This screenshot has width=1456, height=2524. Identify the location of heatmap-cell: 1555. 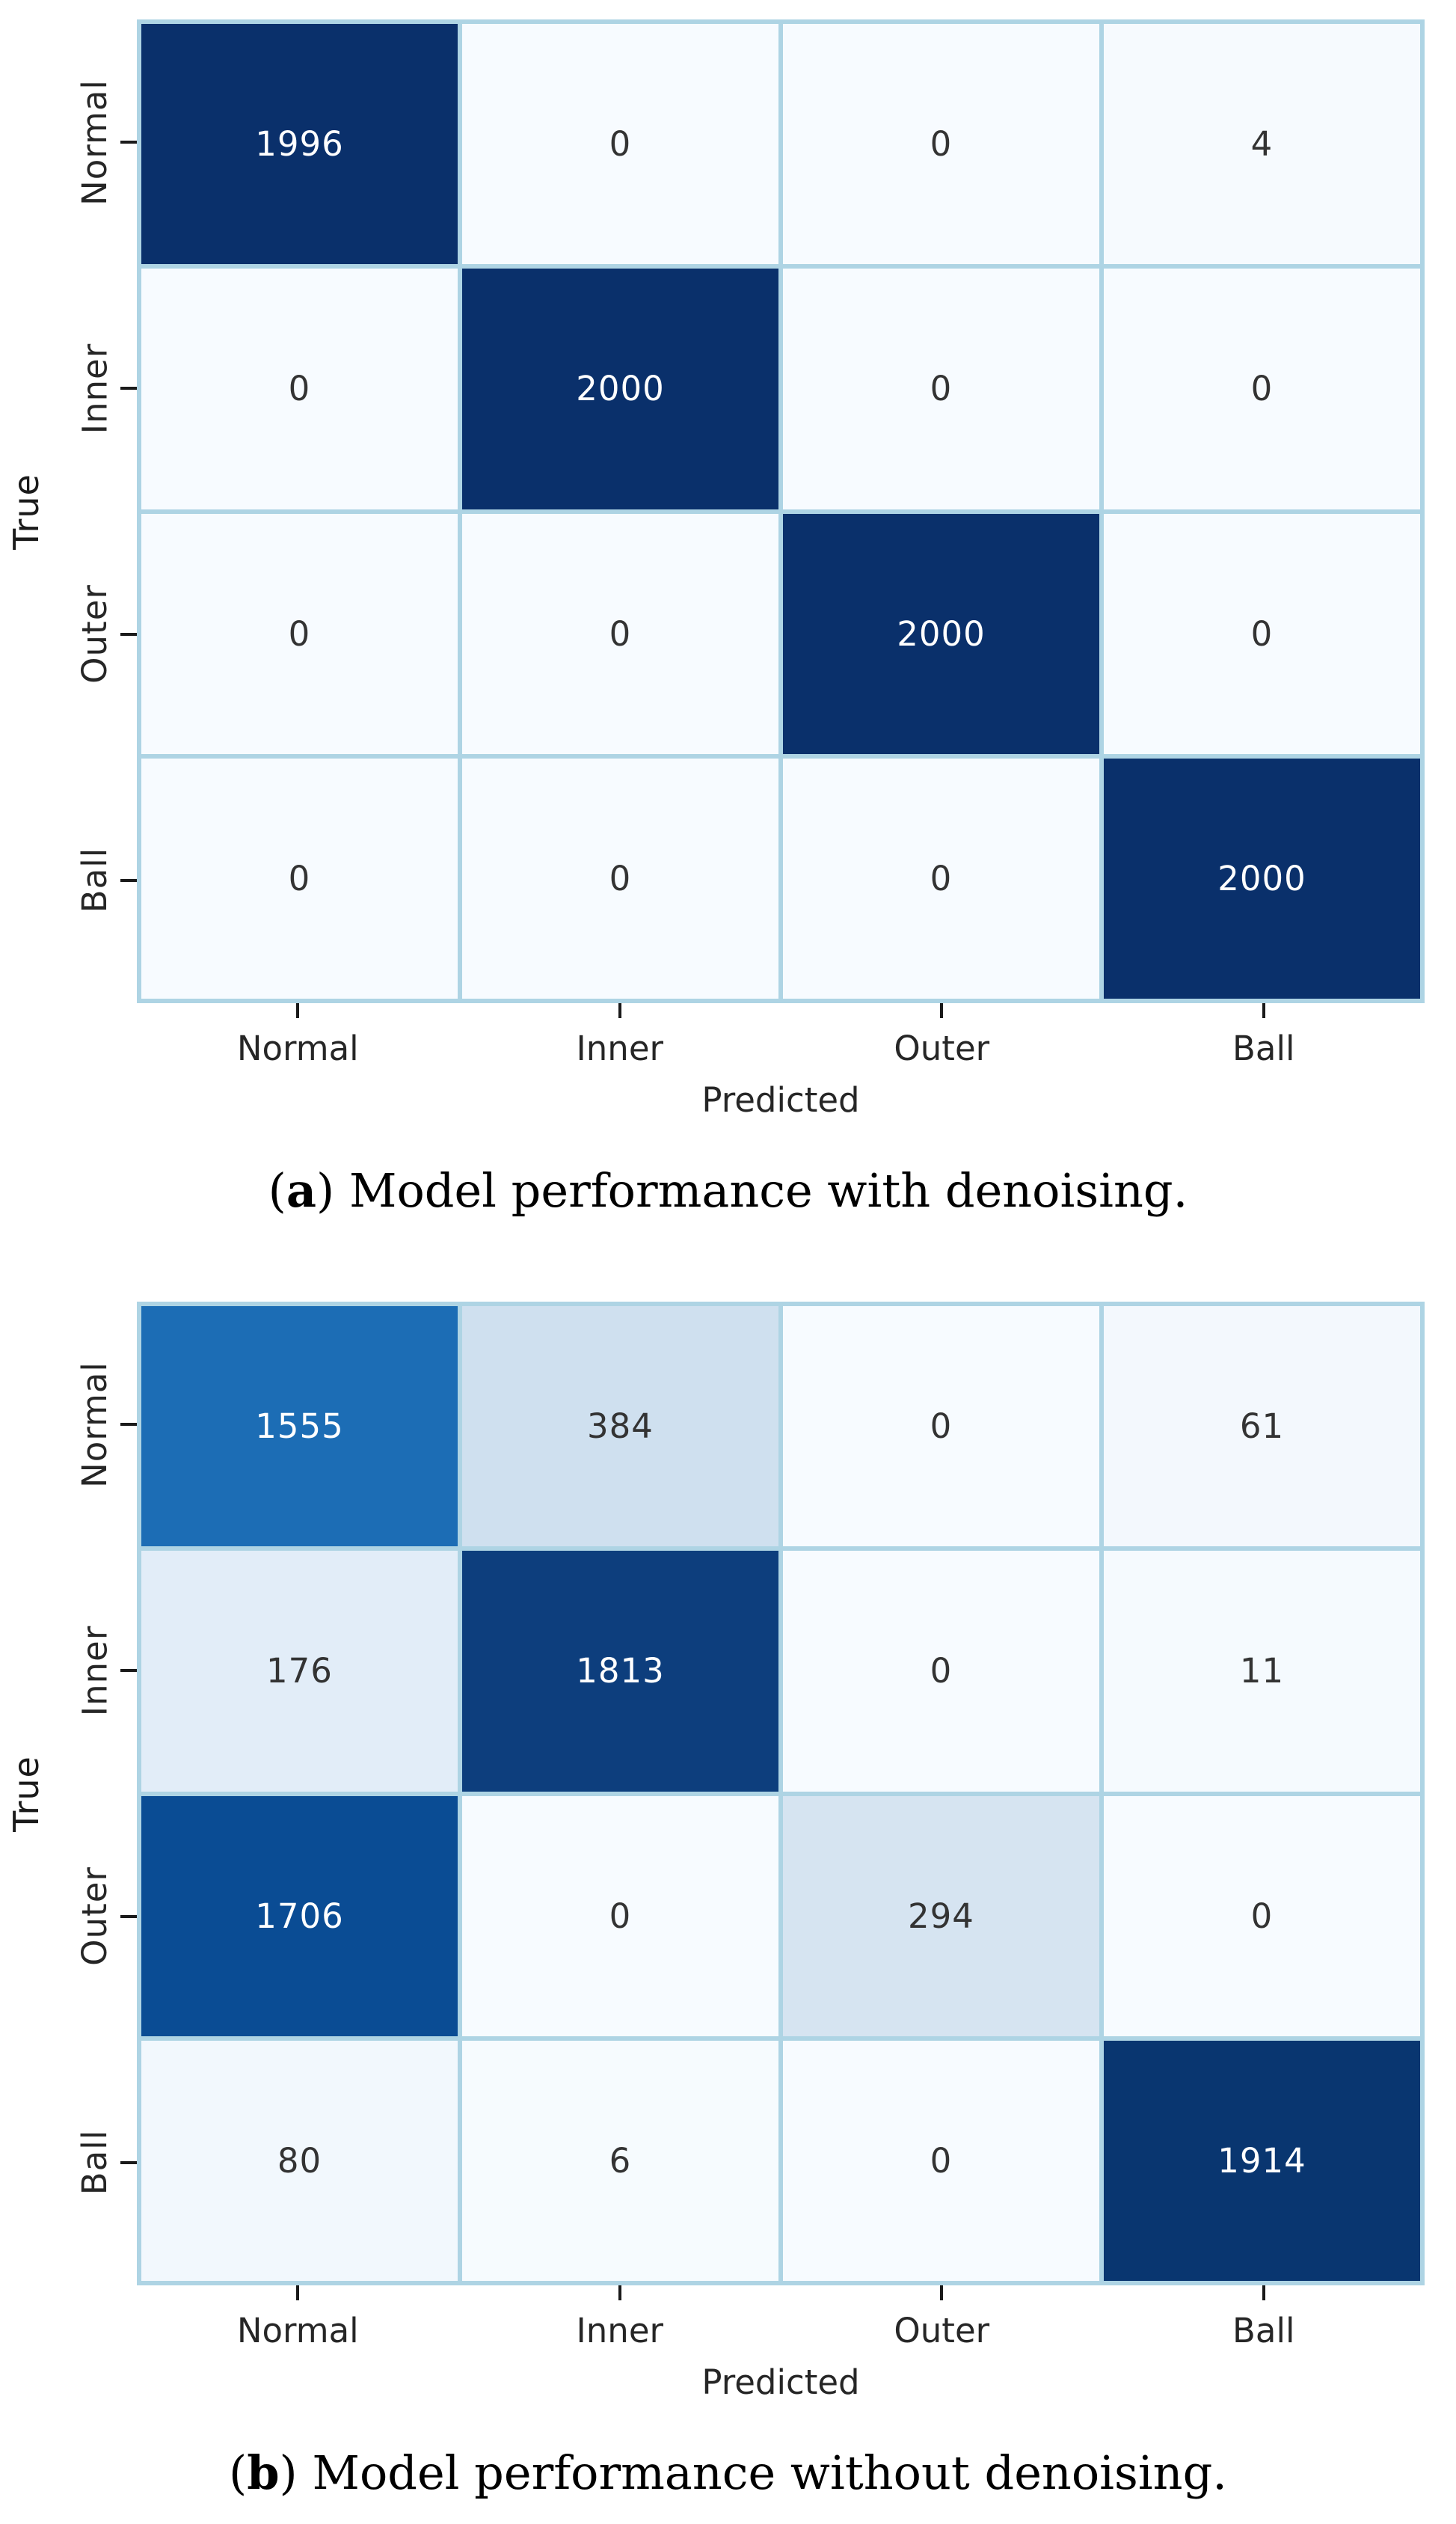
(299, 1426).